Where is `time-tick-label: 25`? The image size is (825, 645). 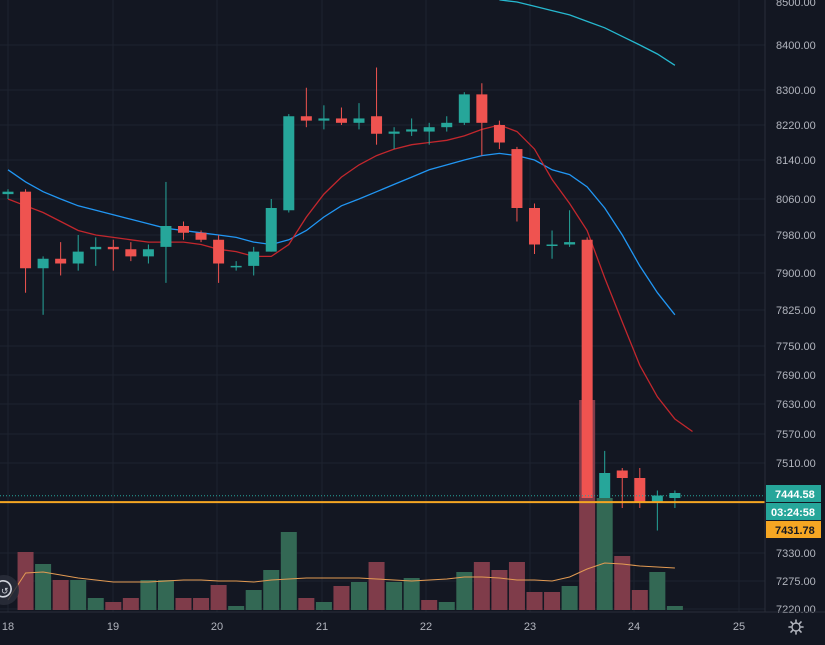
time-tick-label: 25 is located at coordinates (739, 627).